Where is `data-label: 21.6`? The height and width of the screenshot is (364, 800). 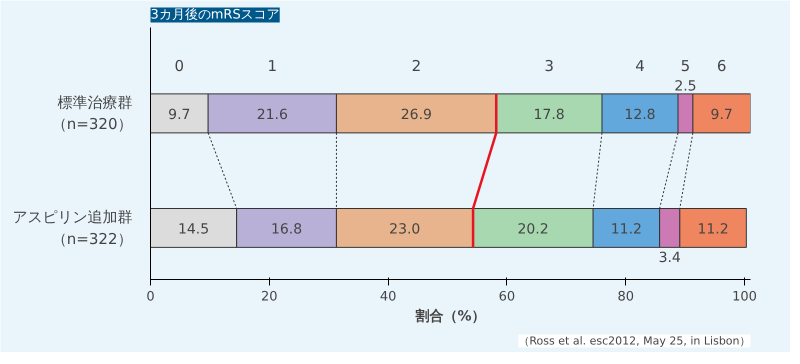 data-label: 21.6 is located at coordinates (272, 114).